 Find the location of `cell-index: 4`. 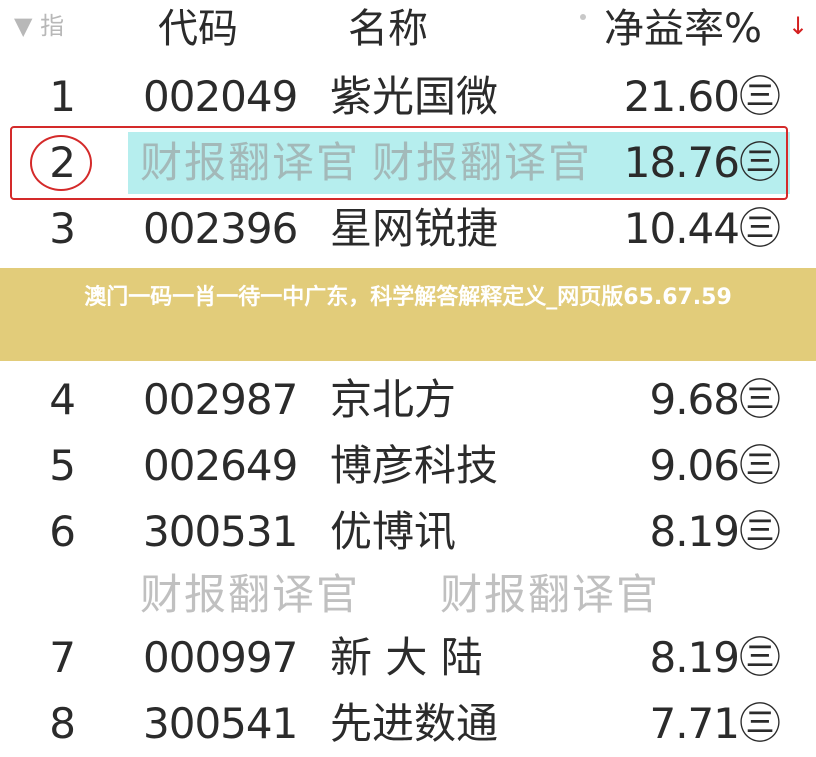

cell-index: 4 is located at coordinates (62, 399).